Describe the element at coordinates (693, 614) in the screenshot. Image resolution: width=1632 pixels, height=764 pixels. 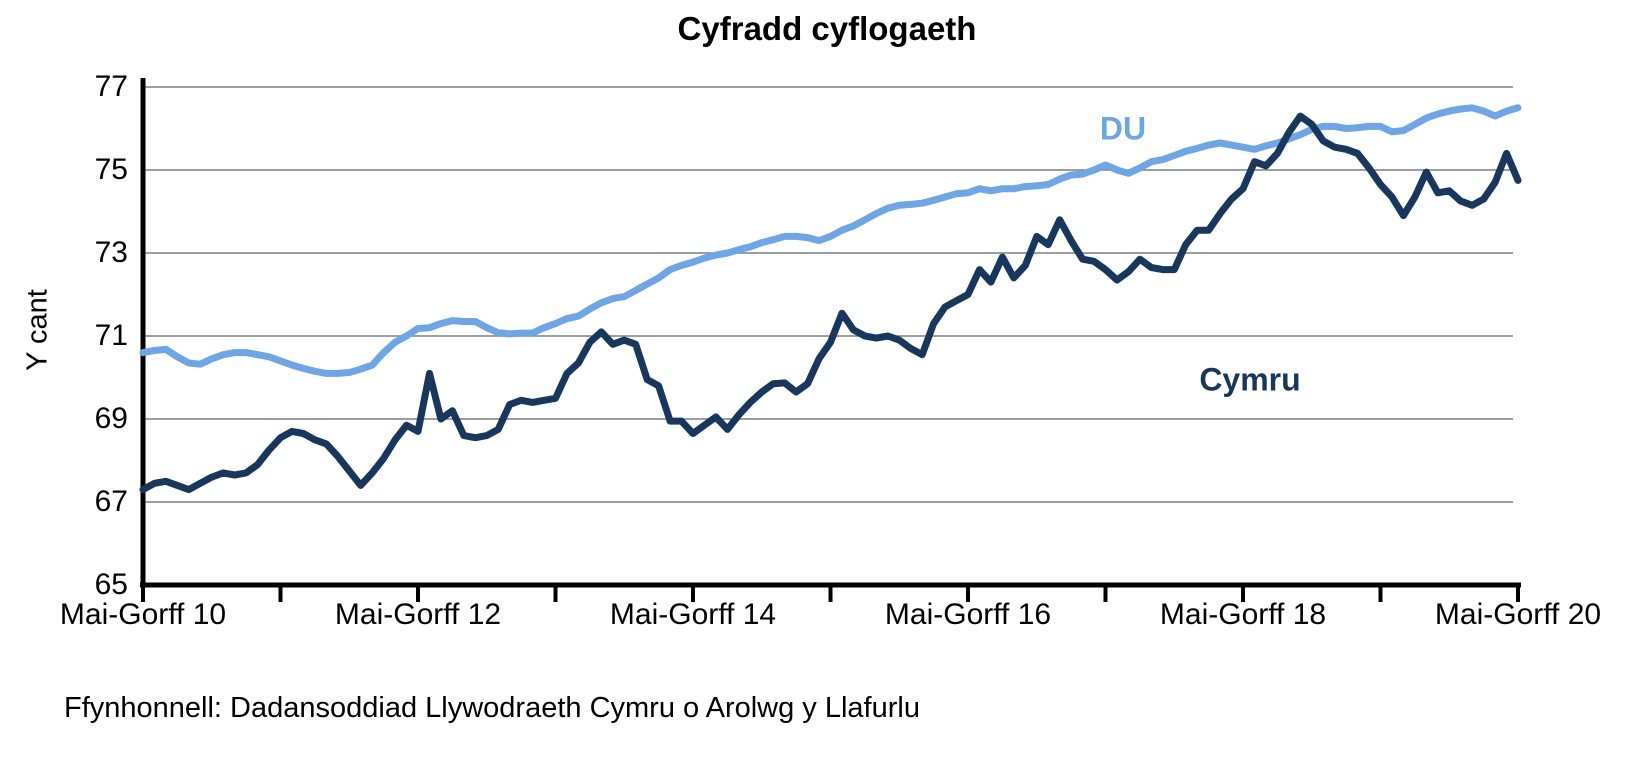
I see `x-tick-label-3: Mai-Gorff 14` at that location.